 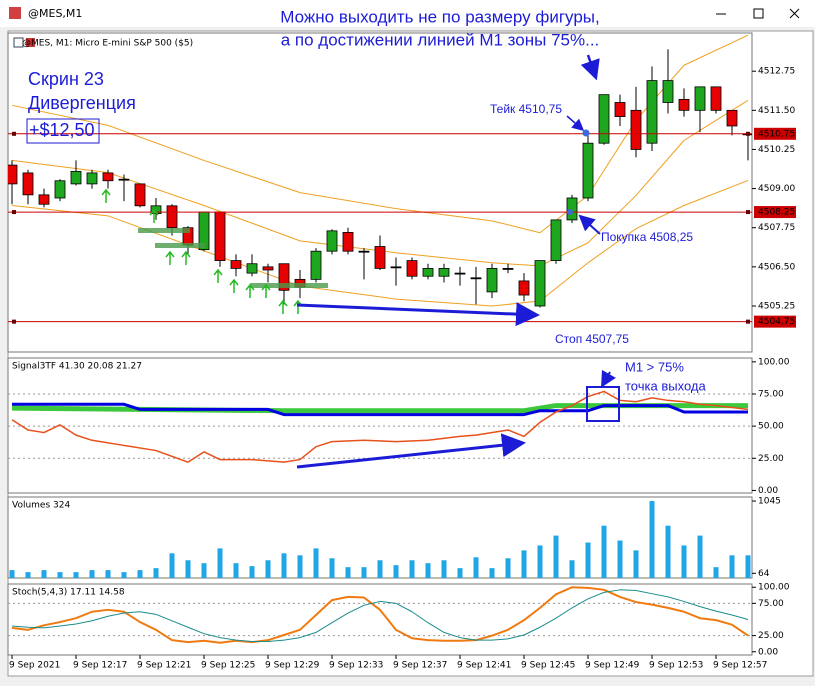 I want to click on annotation: Скрин 23, so click(x=66, y=79).